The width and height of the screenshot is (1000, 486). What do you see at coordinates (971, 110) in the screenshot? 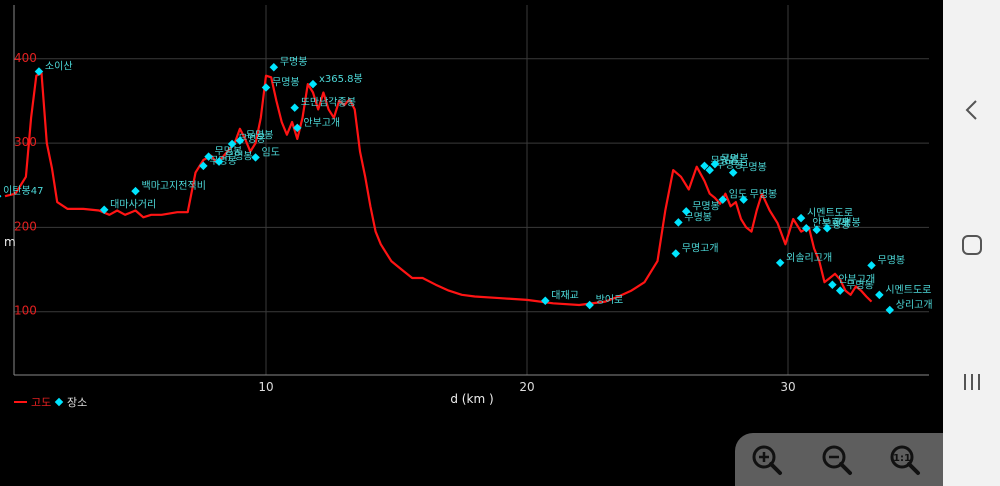
I see `back-button` at bounding box center [971, 110].